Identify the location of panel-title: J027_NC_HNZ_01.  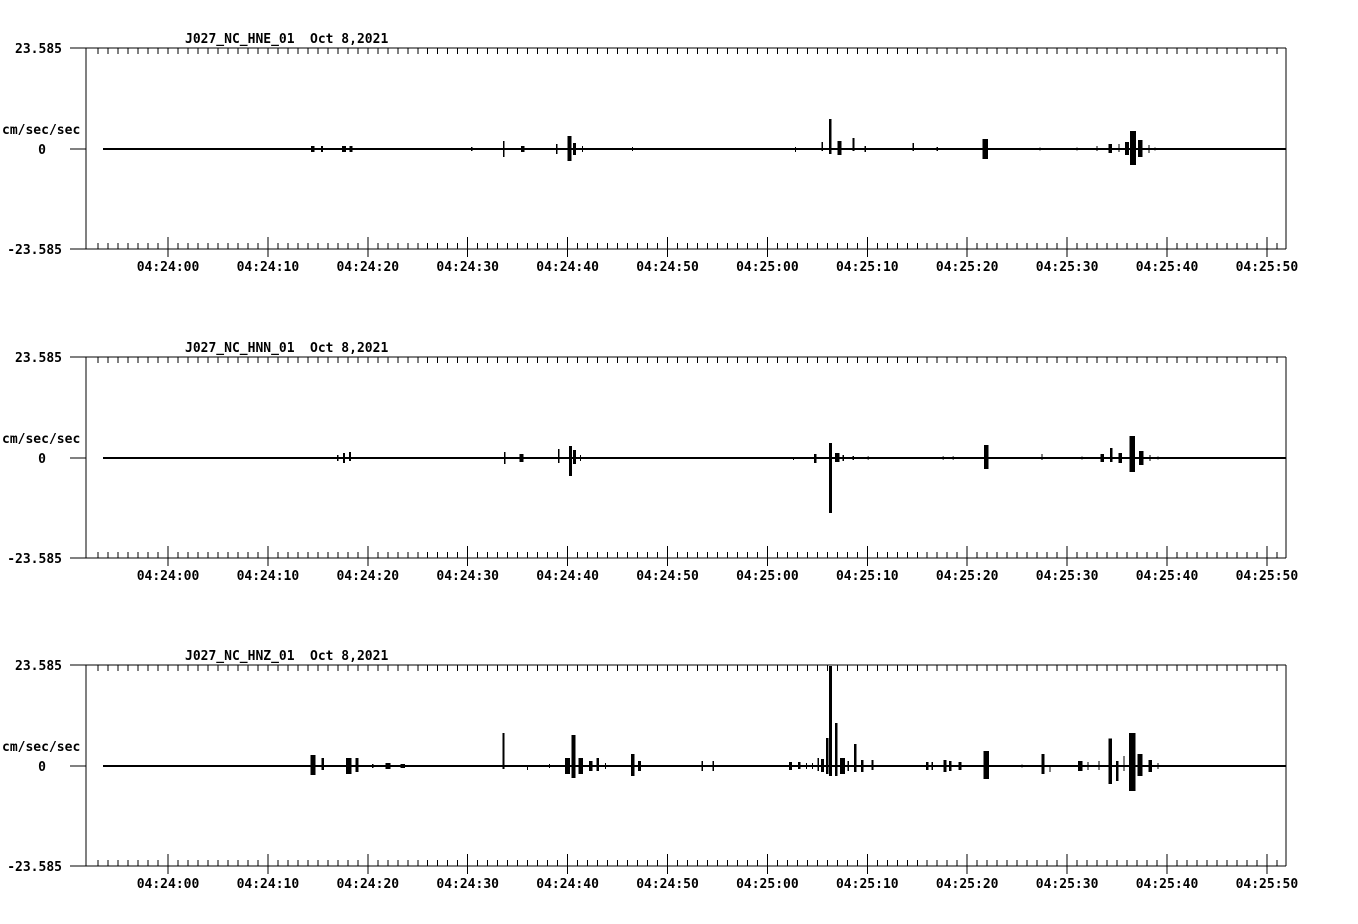
(240, 656).